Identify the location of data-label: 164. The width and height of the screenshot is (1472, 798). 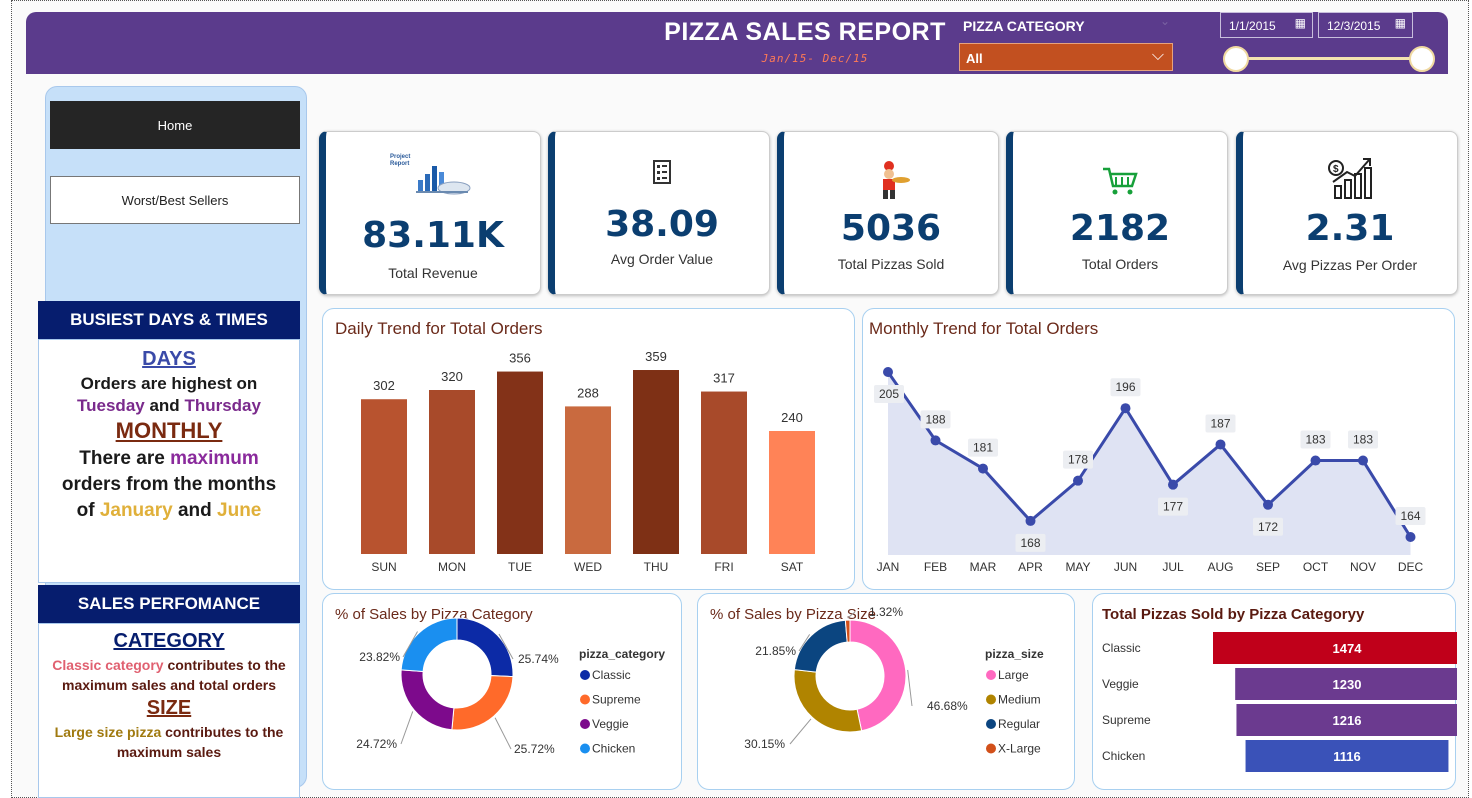
(1410, 516).